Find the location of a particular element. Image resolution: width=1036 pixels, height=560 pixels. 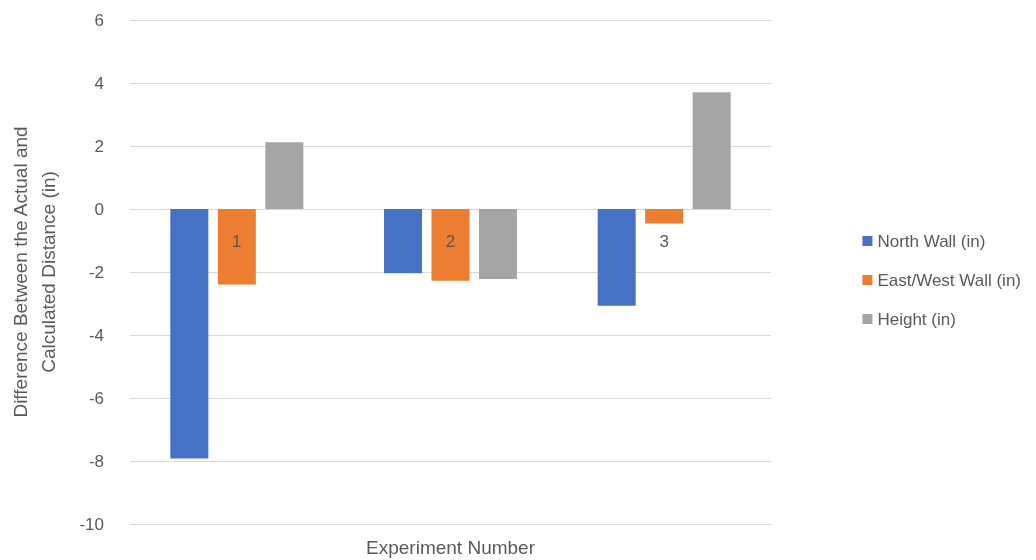

y-tick-label: -6 is located at coordinates (96, 398).